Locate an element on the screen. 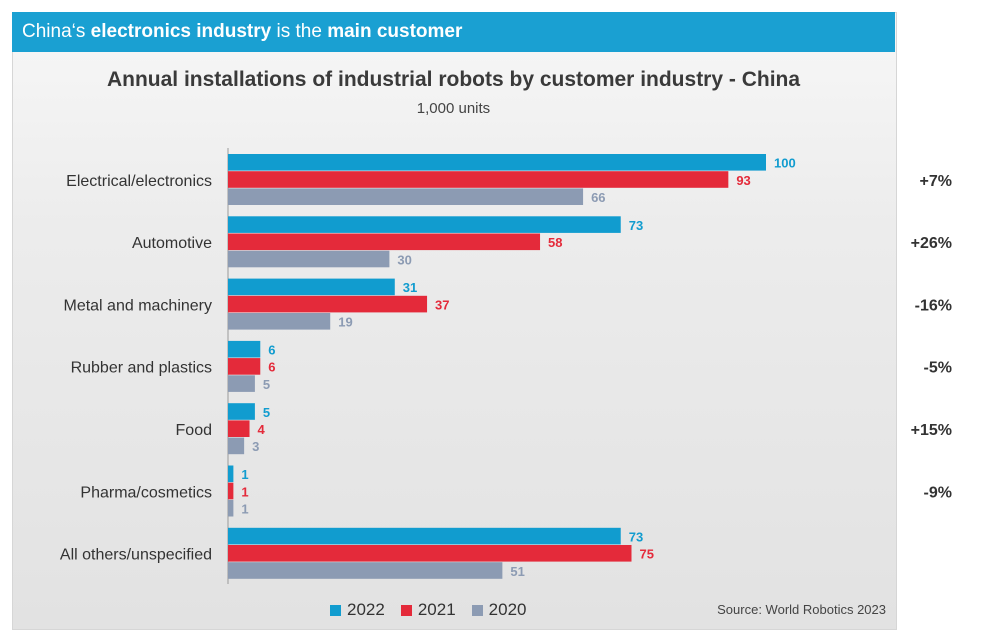  bar-2020-pharma-cosmetics is located at coordinates (231, 508).